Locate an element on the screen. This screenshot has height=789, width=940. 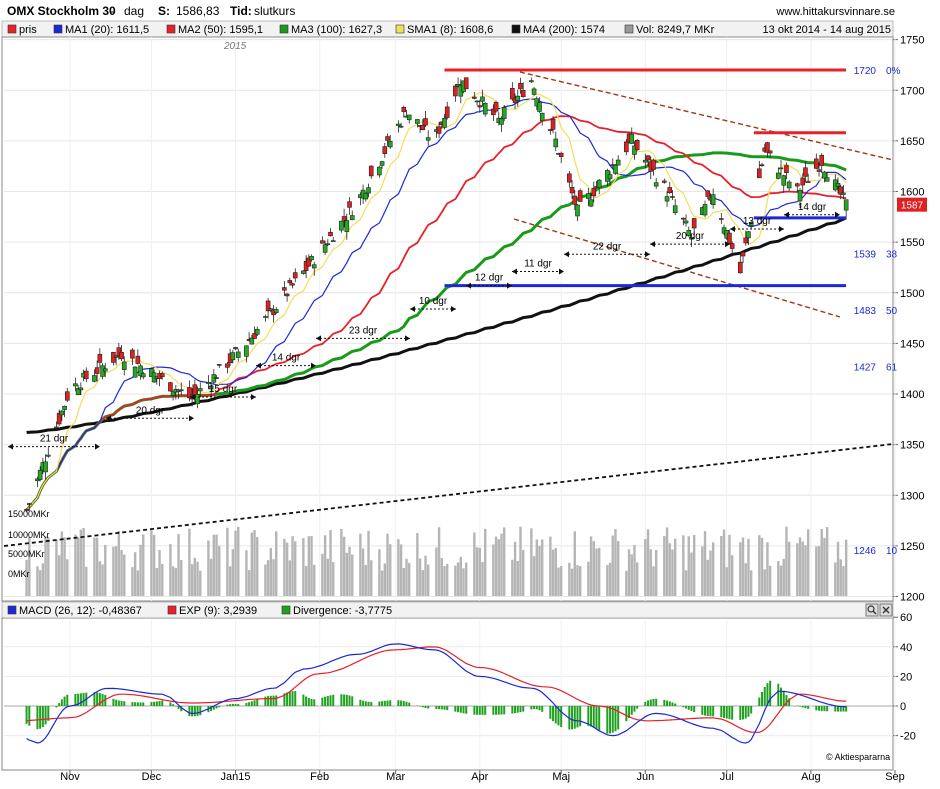
close-icon is located at coordinates (886, 610).